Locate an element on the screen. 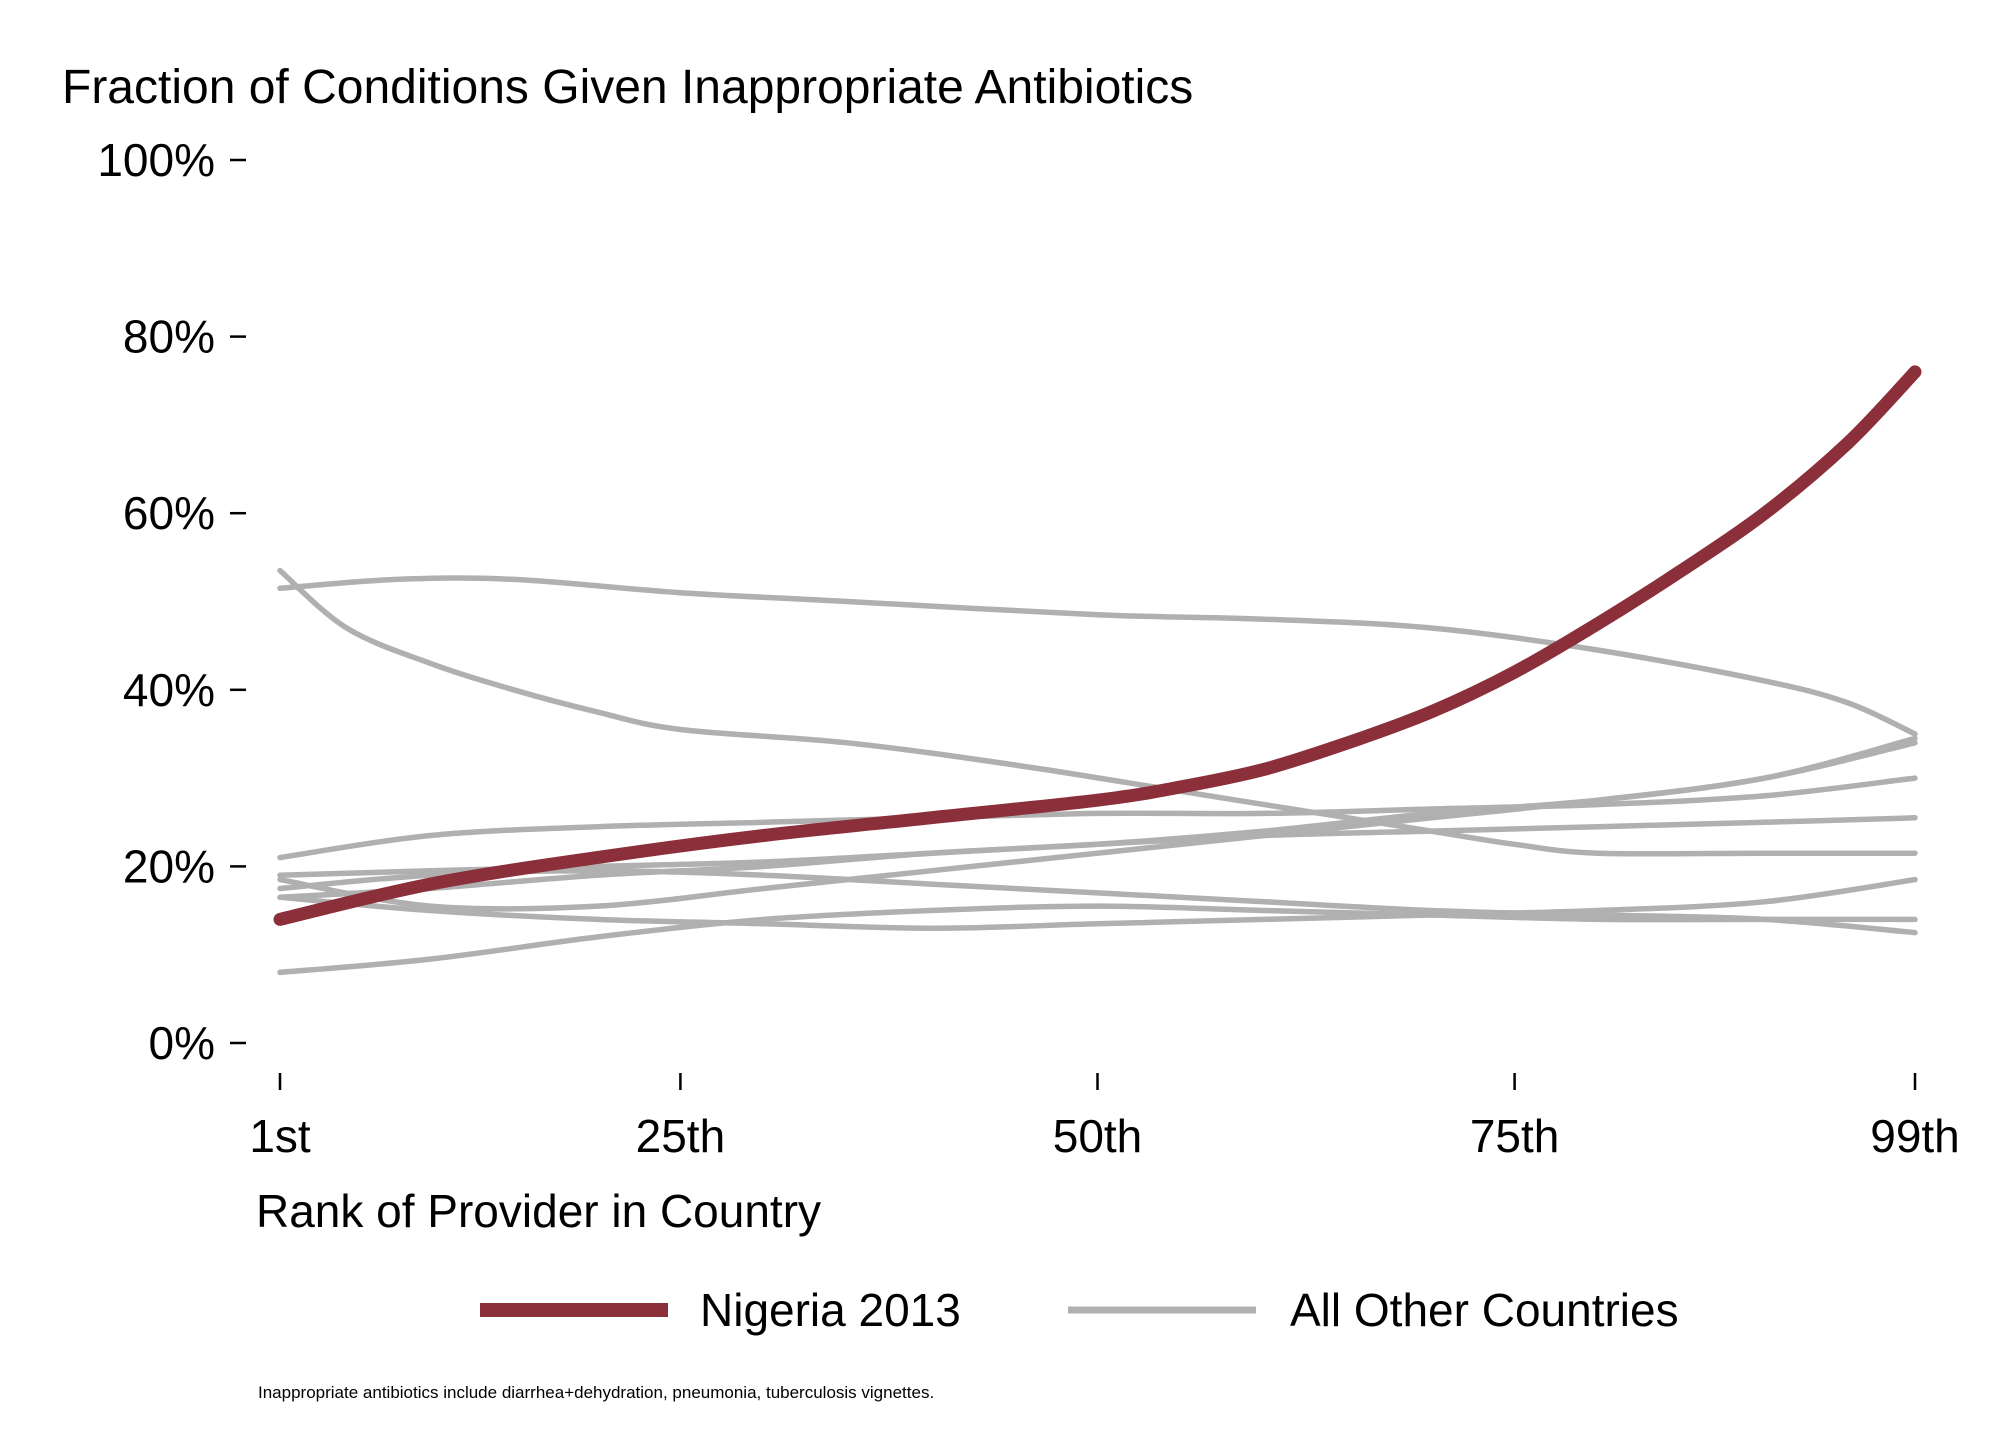  x-axis: 1st 25th 50th 75th 99th is located at coordinates (1104, 1117).